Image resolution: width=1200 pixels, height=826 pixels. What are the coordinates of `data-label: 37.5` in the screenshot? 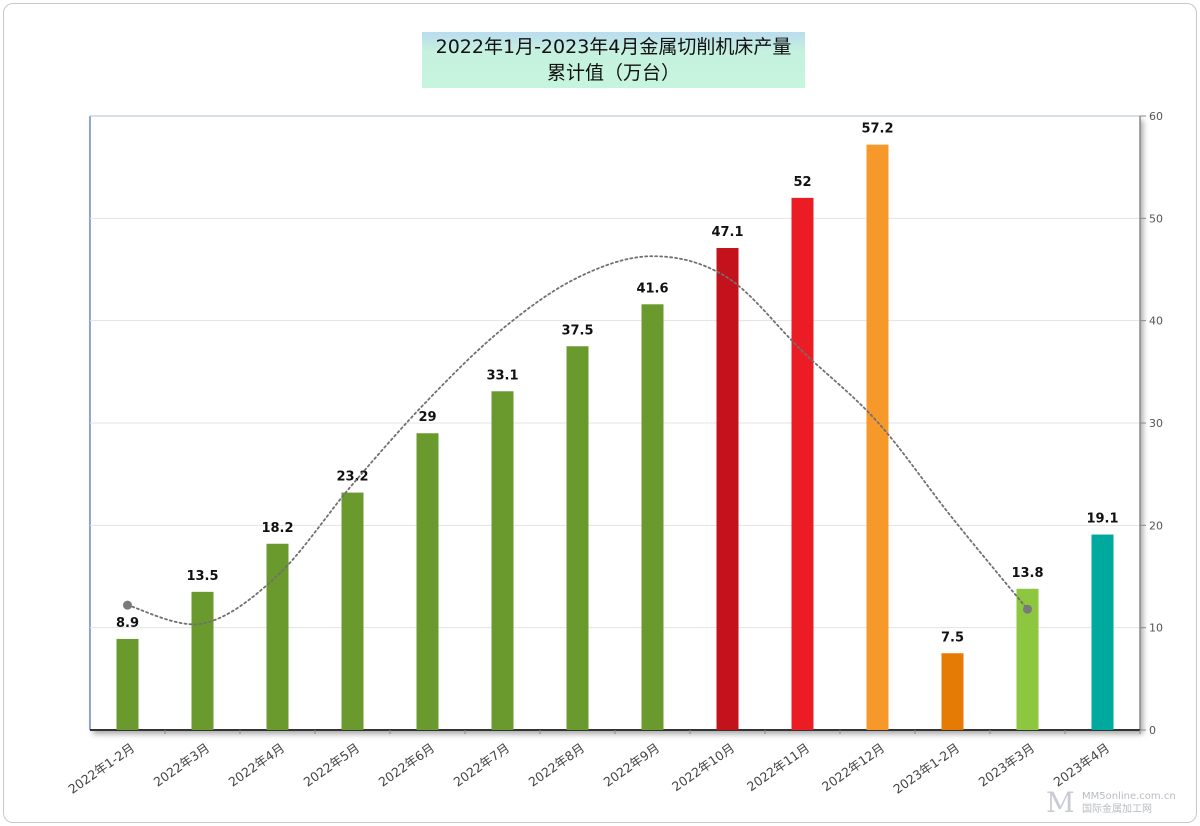 It's located at (577, 330).